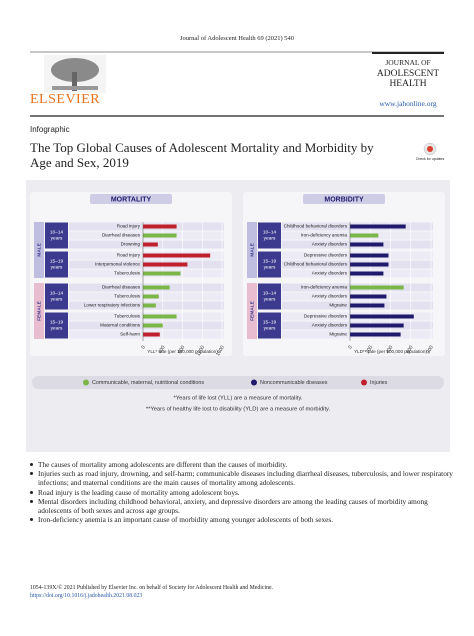 The image size is (474, 636). Describe the element at coordinates (112, 305) in the screenshot. I see `bar-label: Lower respiratory infections` at that location.